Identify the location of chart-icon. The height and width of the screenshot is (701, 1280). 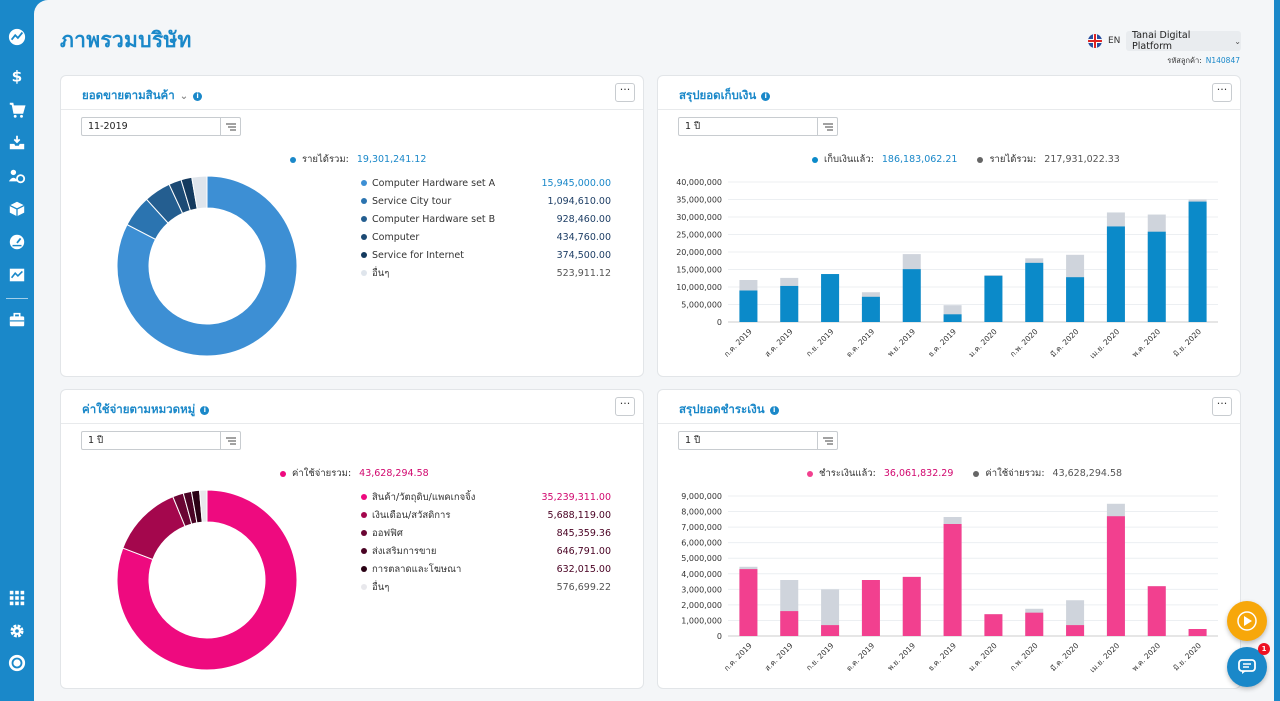
(17, 275).